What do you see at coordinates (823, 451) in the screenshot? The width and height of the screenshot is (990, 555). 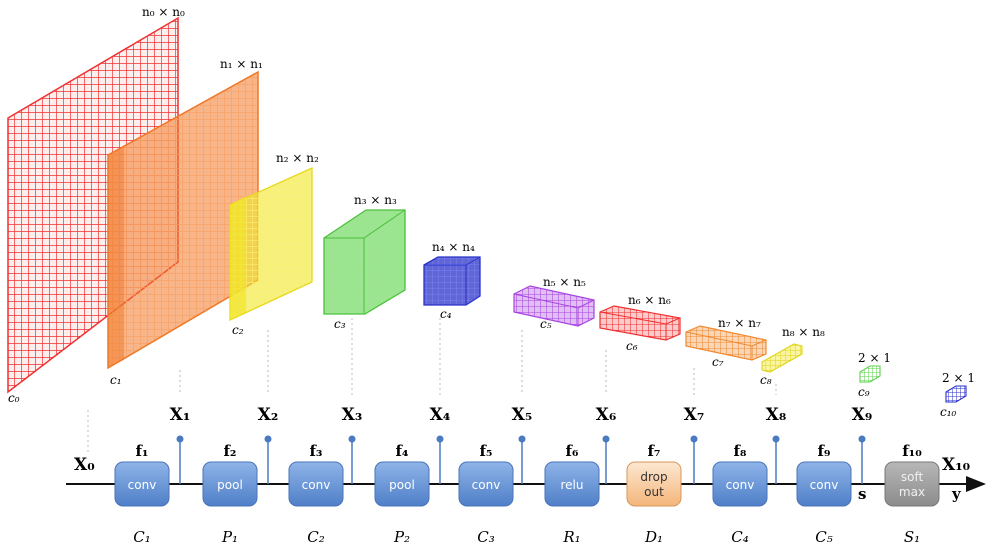 I see `stage-9-function: f₉` at bounding box center [823, 451].